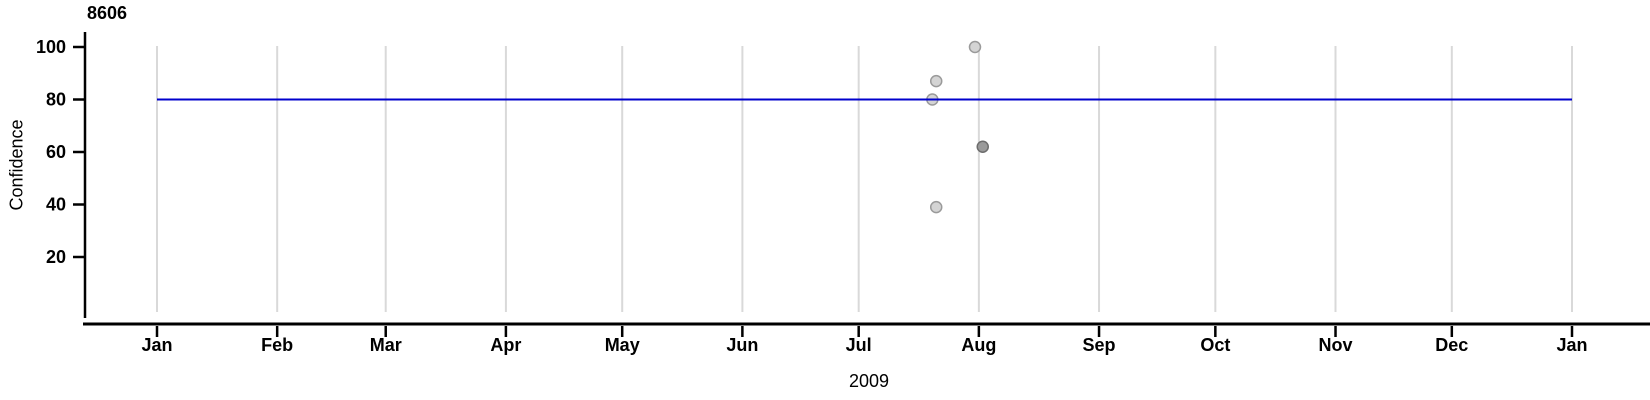  I want to click on x-tick-label: Jul, so click(859, 345).